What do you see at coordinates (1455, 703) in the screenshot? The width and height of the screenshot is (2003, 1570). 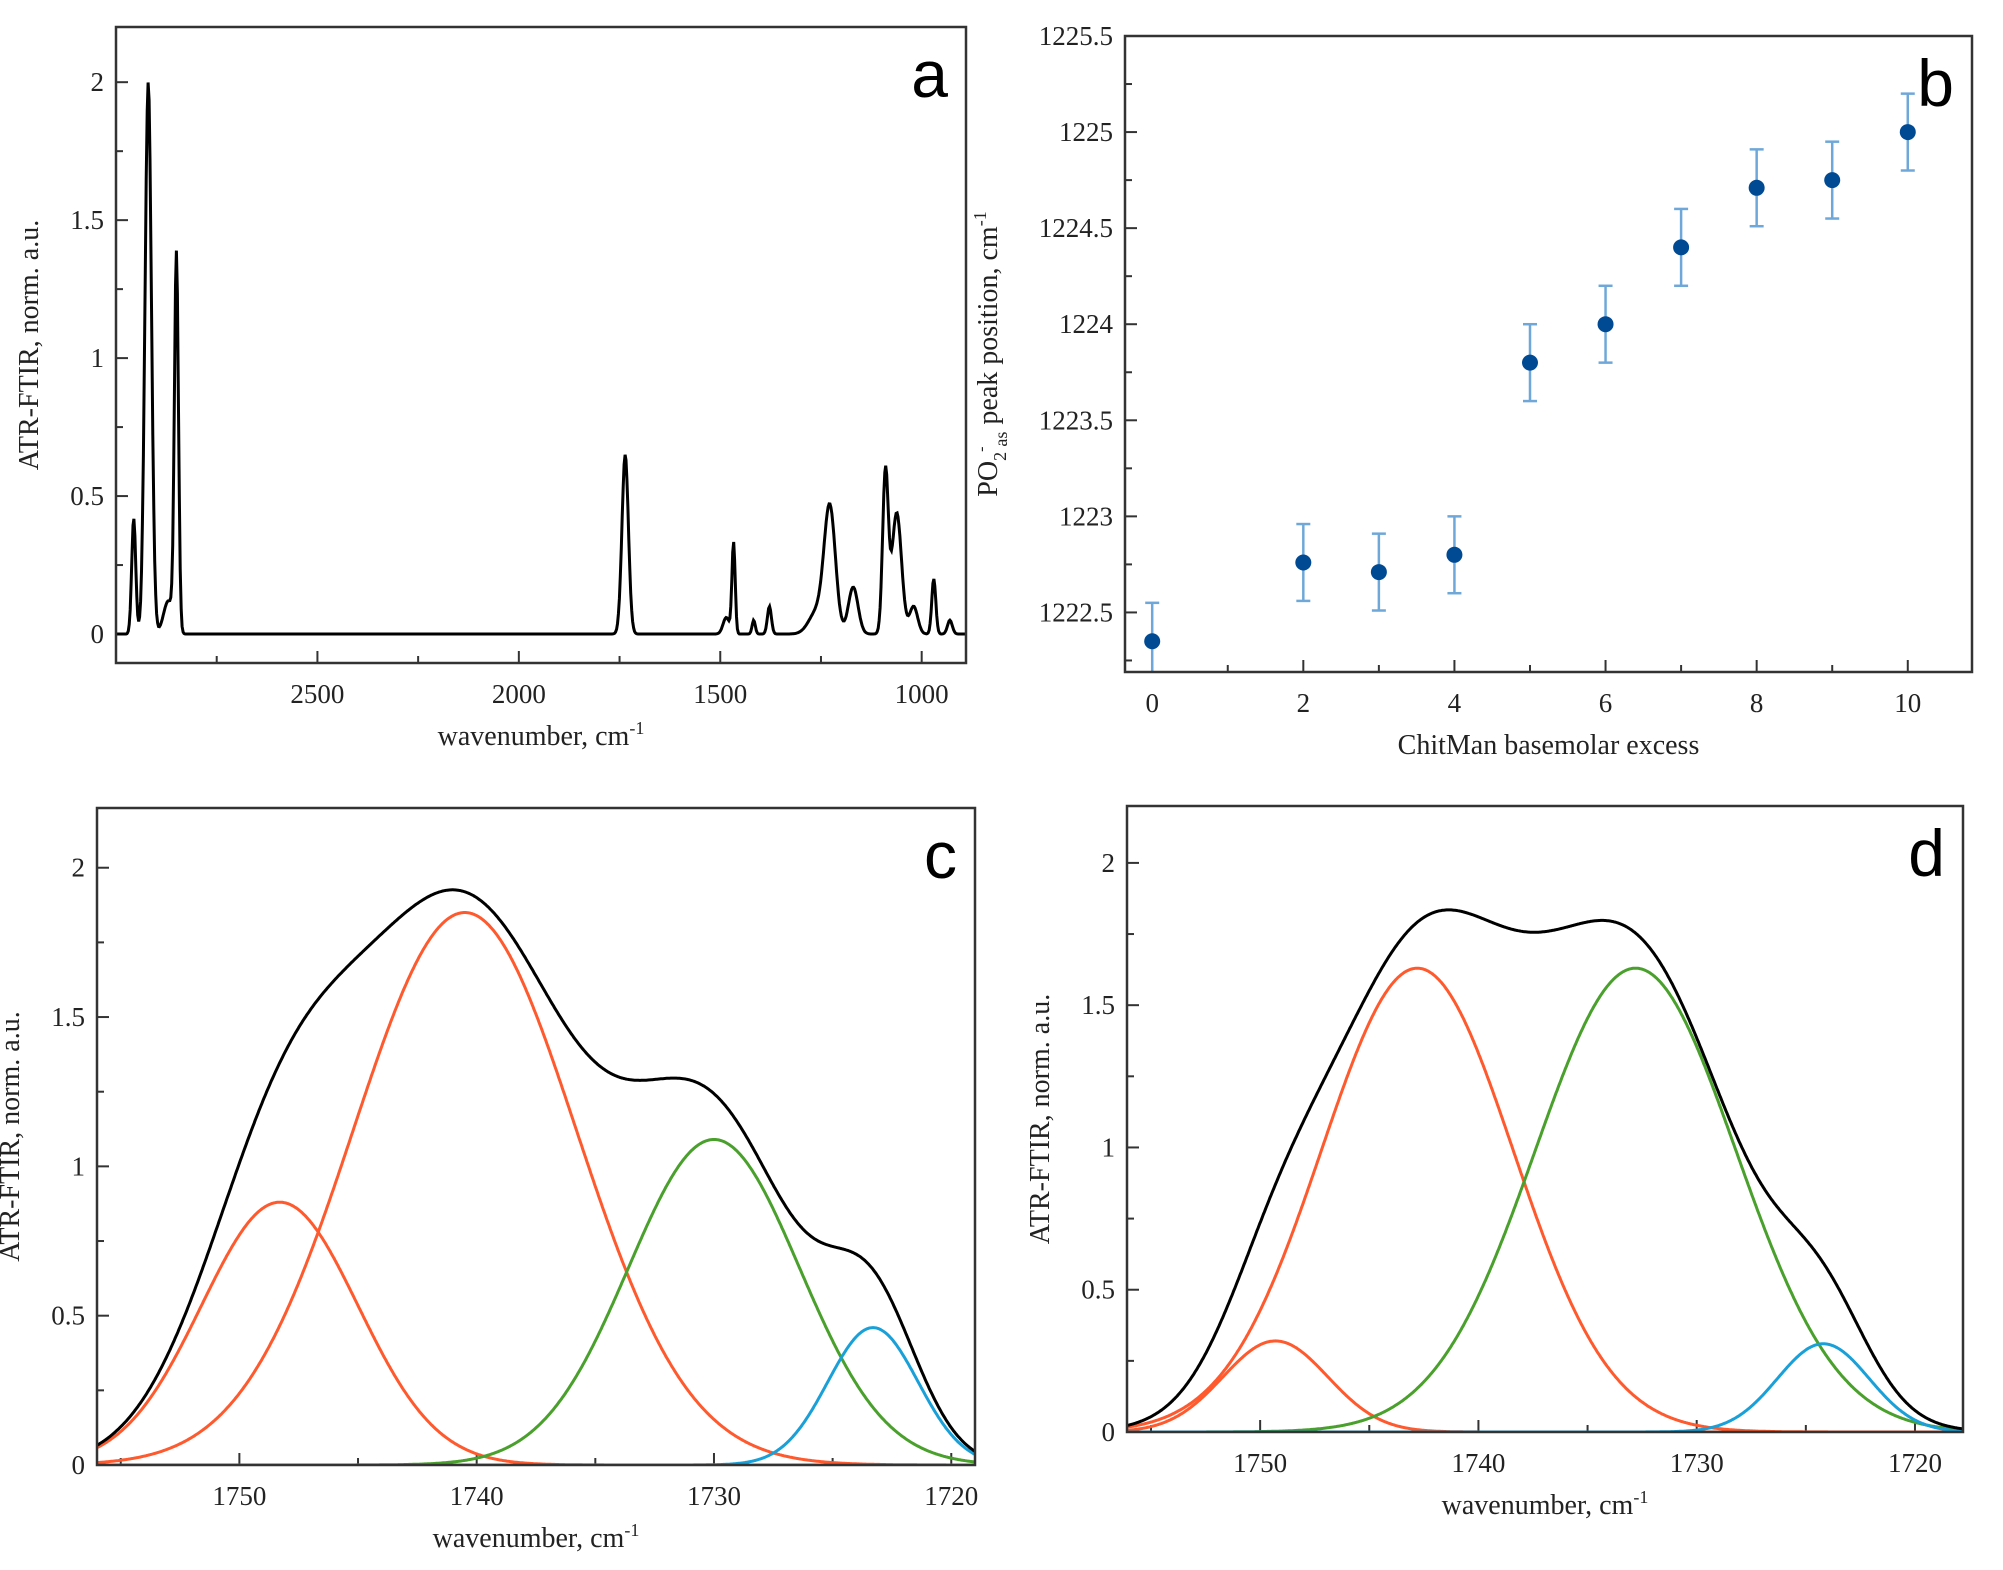 I see `x-tick-label: 4` at bounding box center [1455, 703].